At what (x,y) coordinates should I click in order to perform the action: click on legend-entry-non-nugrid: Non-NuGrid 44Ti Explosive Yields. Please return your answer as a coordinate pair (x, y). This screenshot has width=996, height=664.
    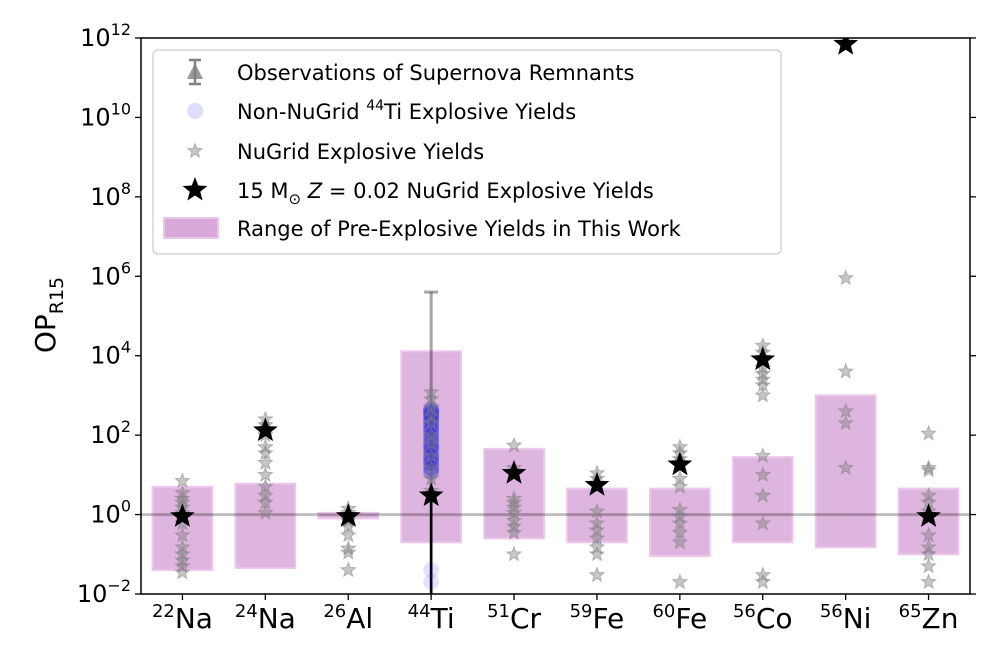
    Looking at the image, I should click on (381, 111).